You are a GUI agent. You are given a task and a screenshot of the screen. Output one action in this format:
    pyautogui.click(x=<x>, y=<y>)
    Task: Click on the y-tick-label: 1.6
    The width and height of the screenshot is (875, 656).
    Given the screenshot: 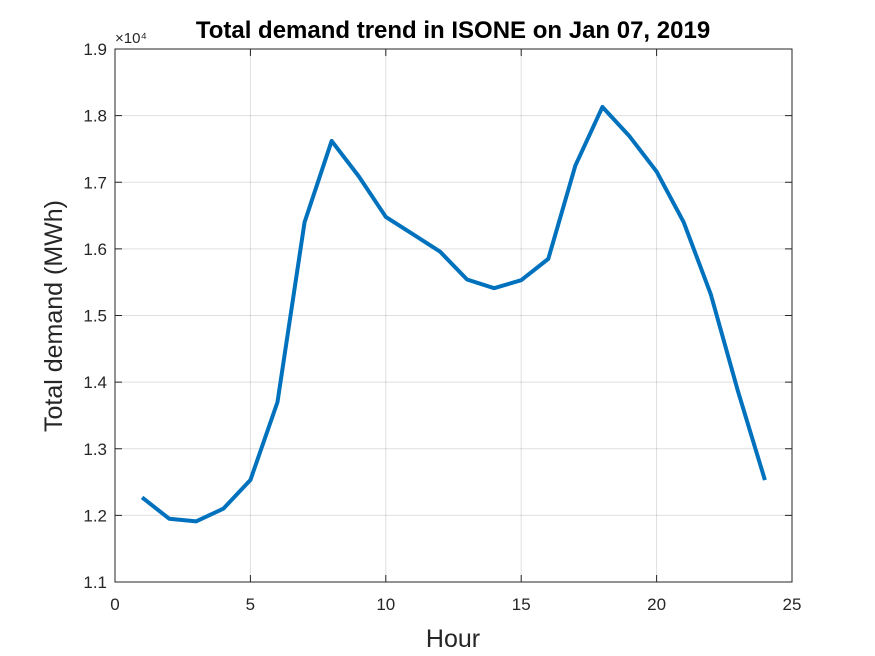 What is the action you would take?
    pyautogui.click(x=95, y=249)
    